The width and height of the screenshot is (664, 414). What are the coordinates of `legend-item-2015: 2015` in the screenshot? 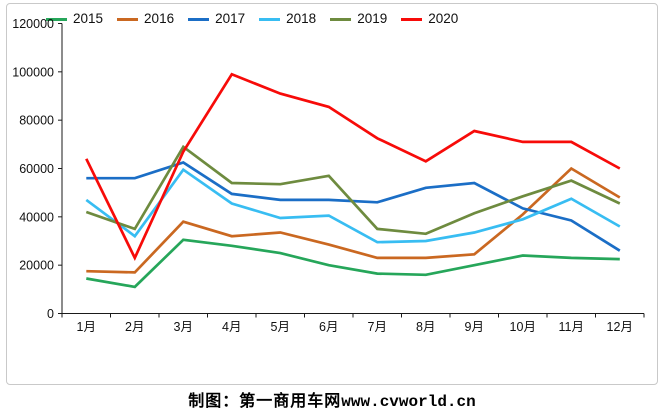 It's located at (74, 19).